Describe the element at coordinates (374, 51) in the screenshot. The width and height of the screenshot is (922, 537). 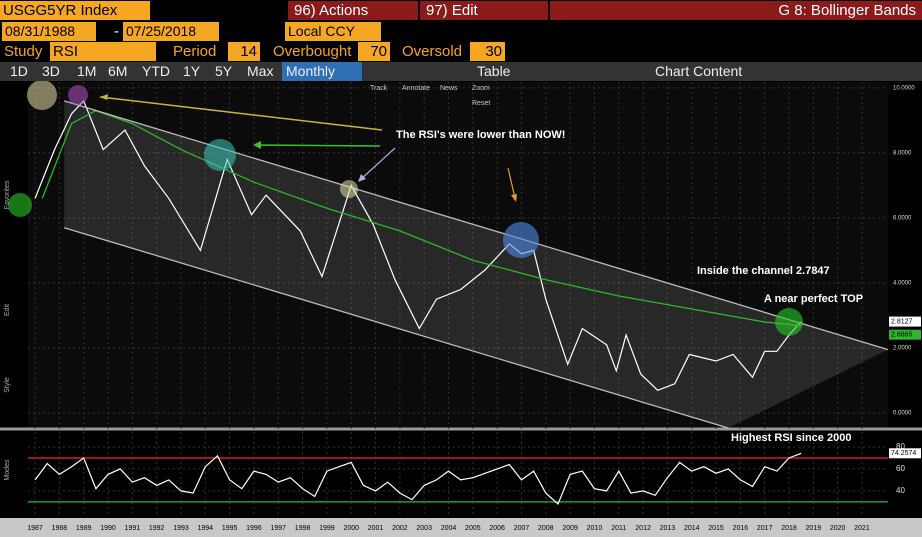
I see `overbought-field: 70` at that location.